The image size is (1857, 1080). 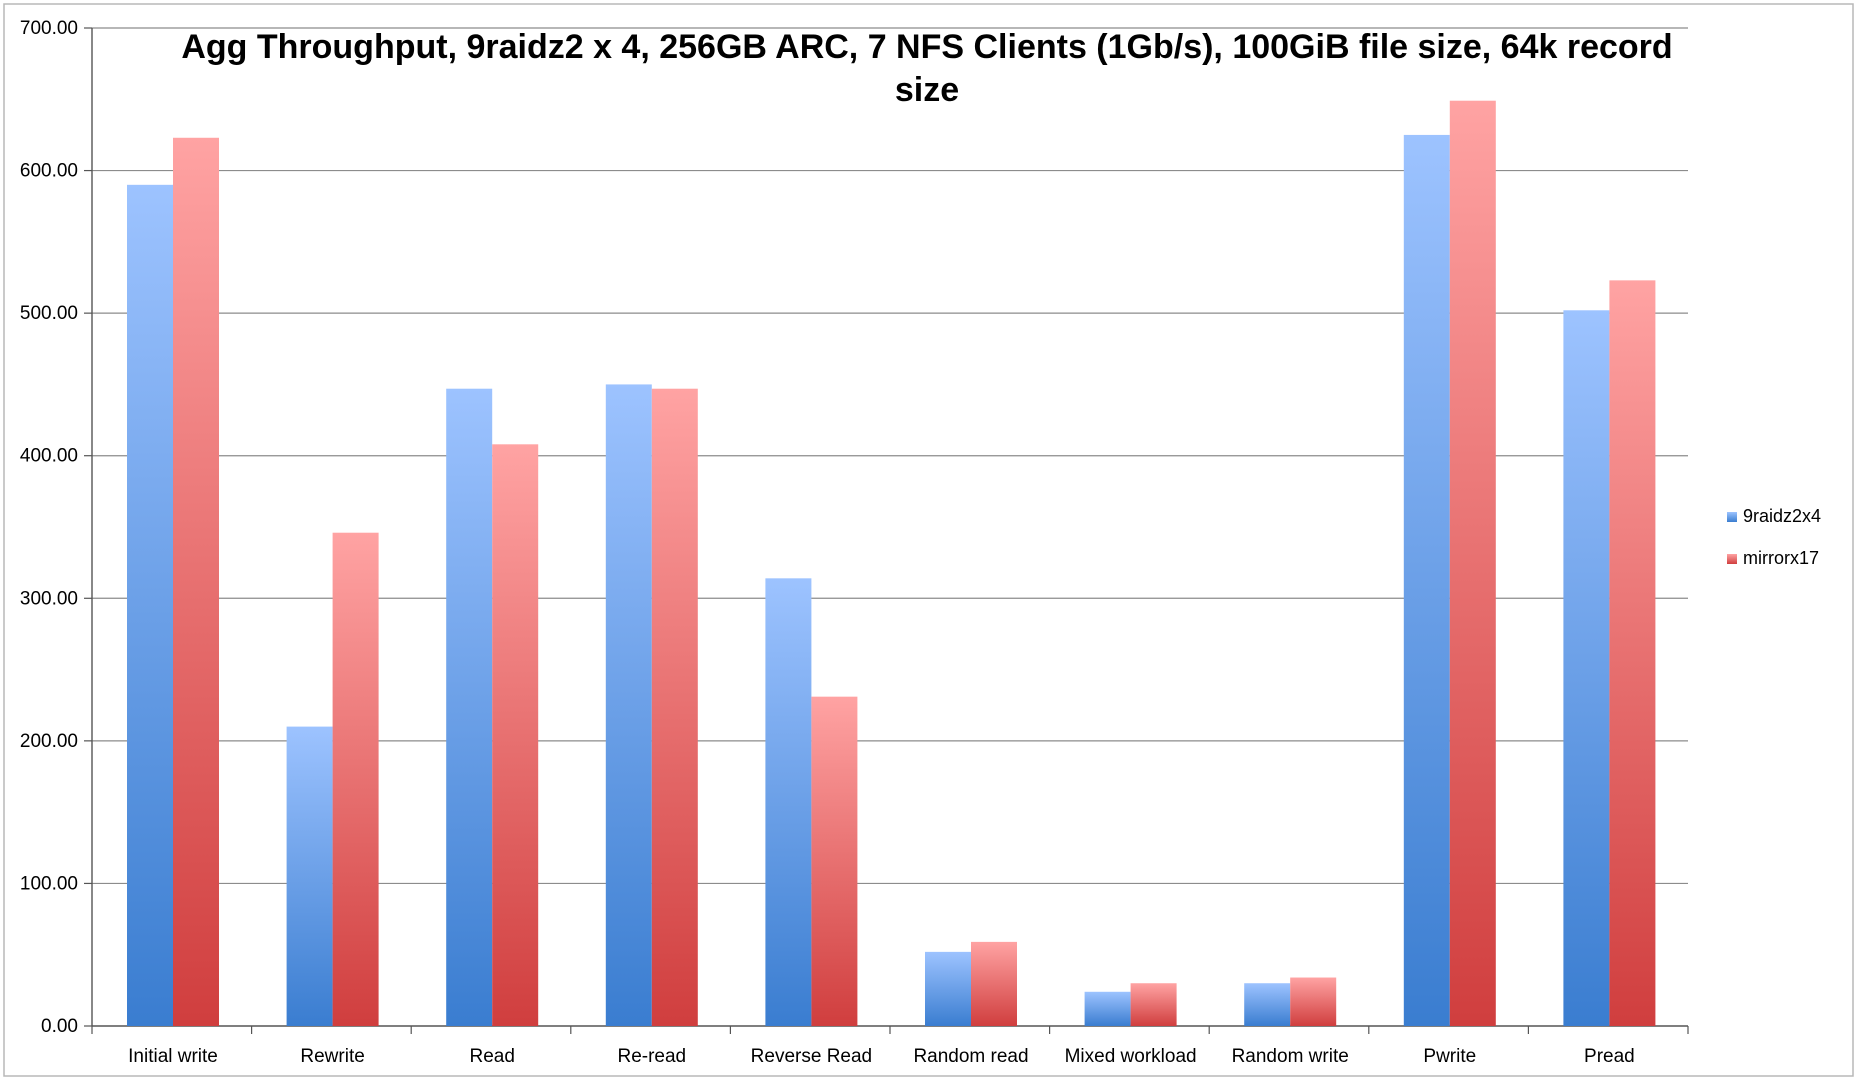 What do you see at coordinates (1107, 1008) in the screenshot?
I see `bar-9raidz2x4-mixed-workload` at bounding box center [1107, 1008].